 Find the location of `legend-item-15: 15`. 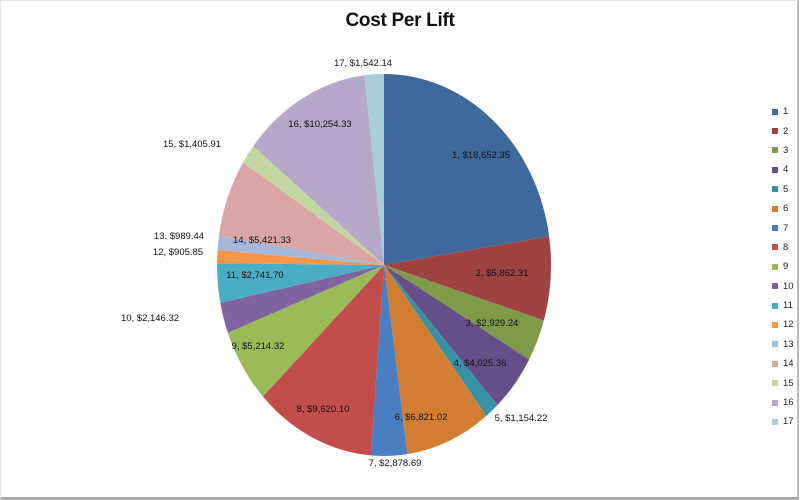

legend-item-15: 15 is located at coordinates (783, 382).